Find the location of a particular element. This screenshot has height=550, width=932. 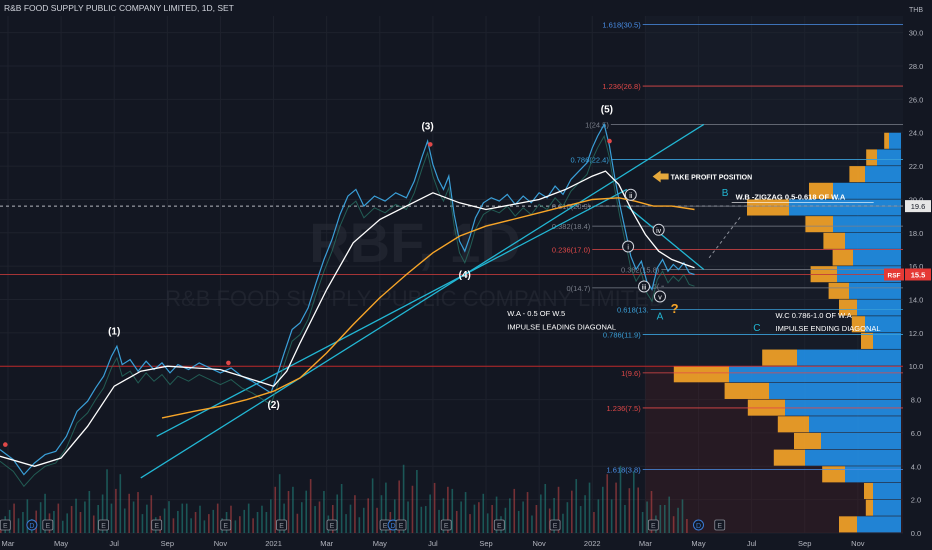

x-tick-label: Nov is located at coordinates (221, 543).